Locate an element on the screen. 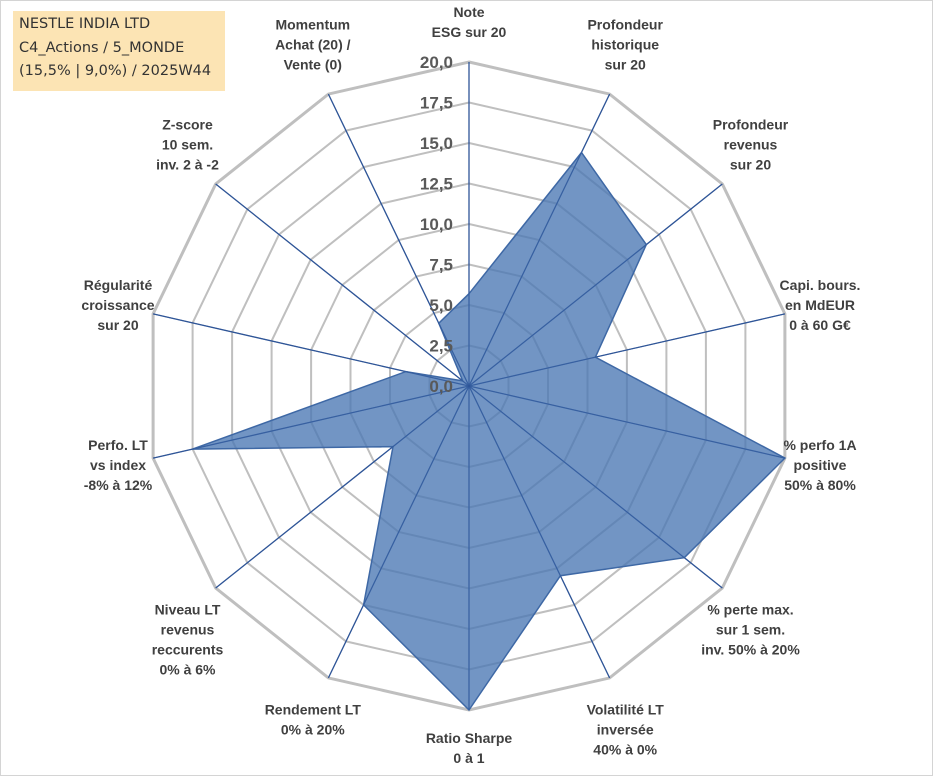 This screenshot has height=776, width=933. axis-label-5-line-2: inv. 50% à 20% is located at coordinates (750, 650).